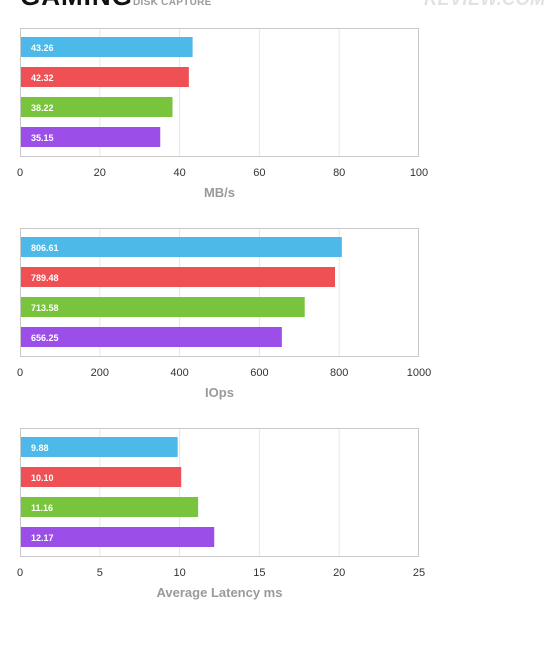  What do you see at coordinates (220, 592) in the screenshot?
I see `x-axis-label: Average Latency ms` at bounding box center [220, 592].